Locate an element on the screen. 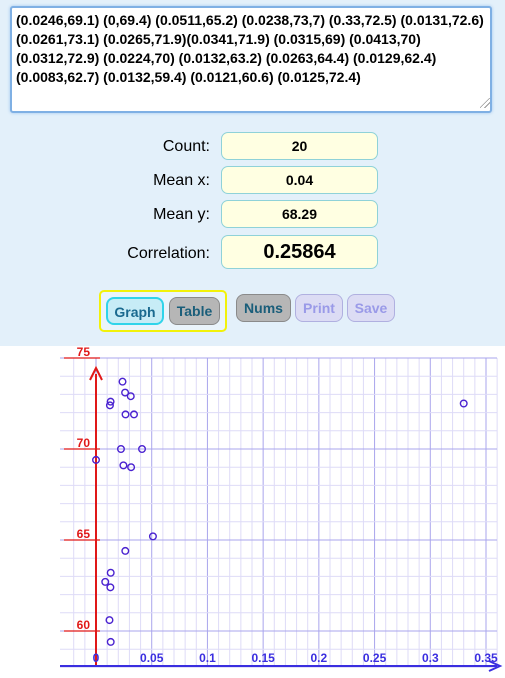  x-tick-label: 0.15 is located at coordinates (263, 658).